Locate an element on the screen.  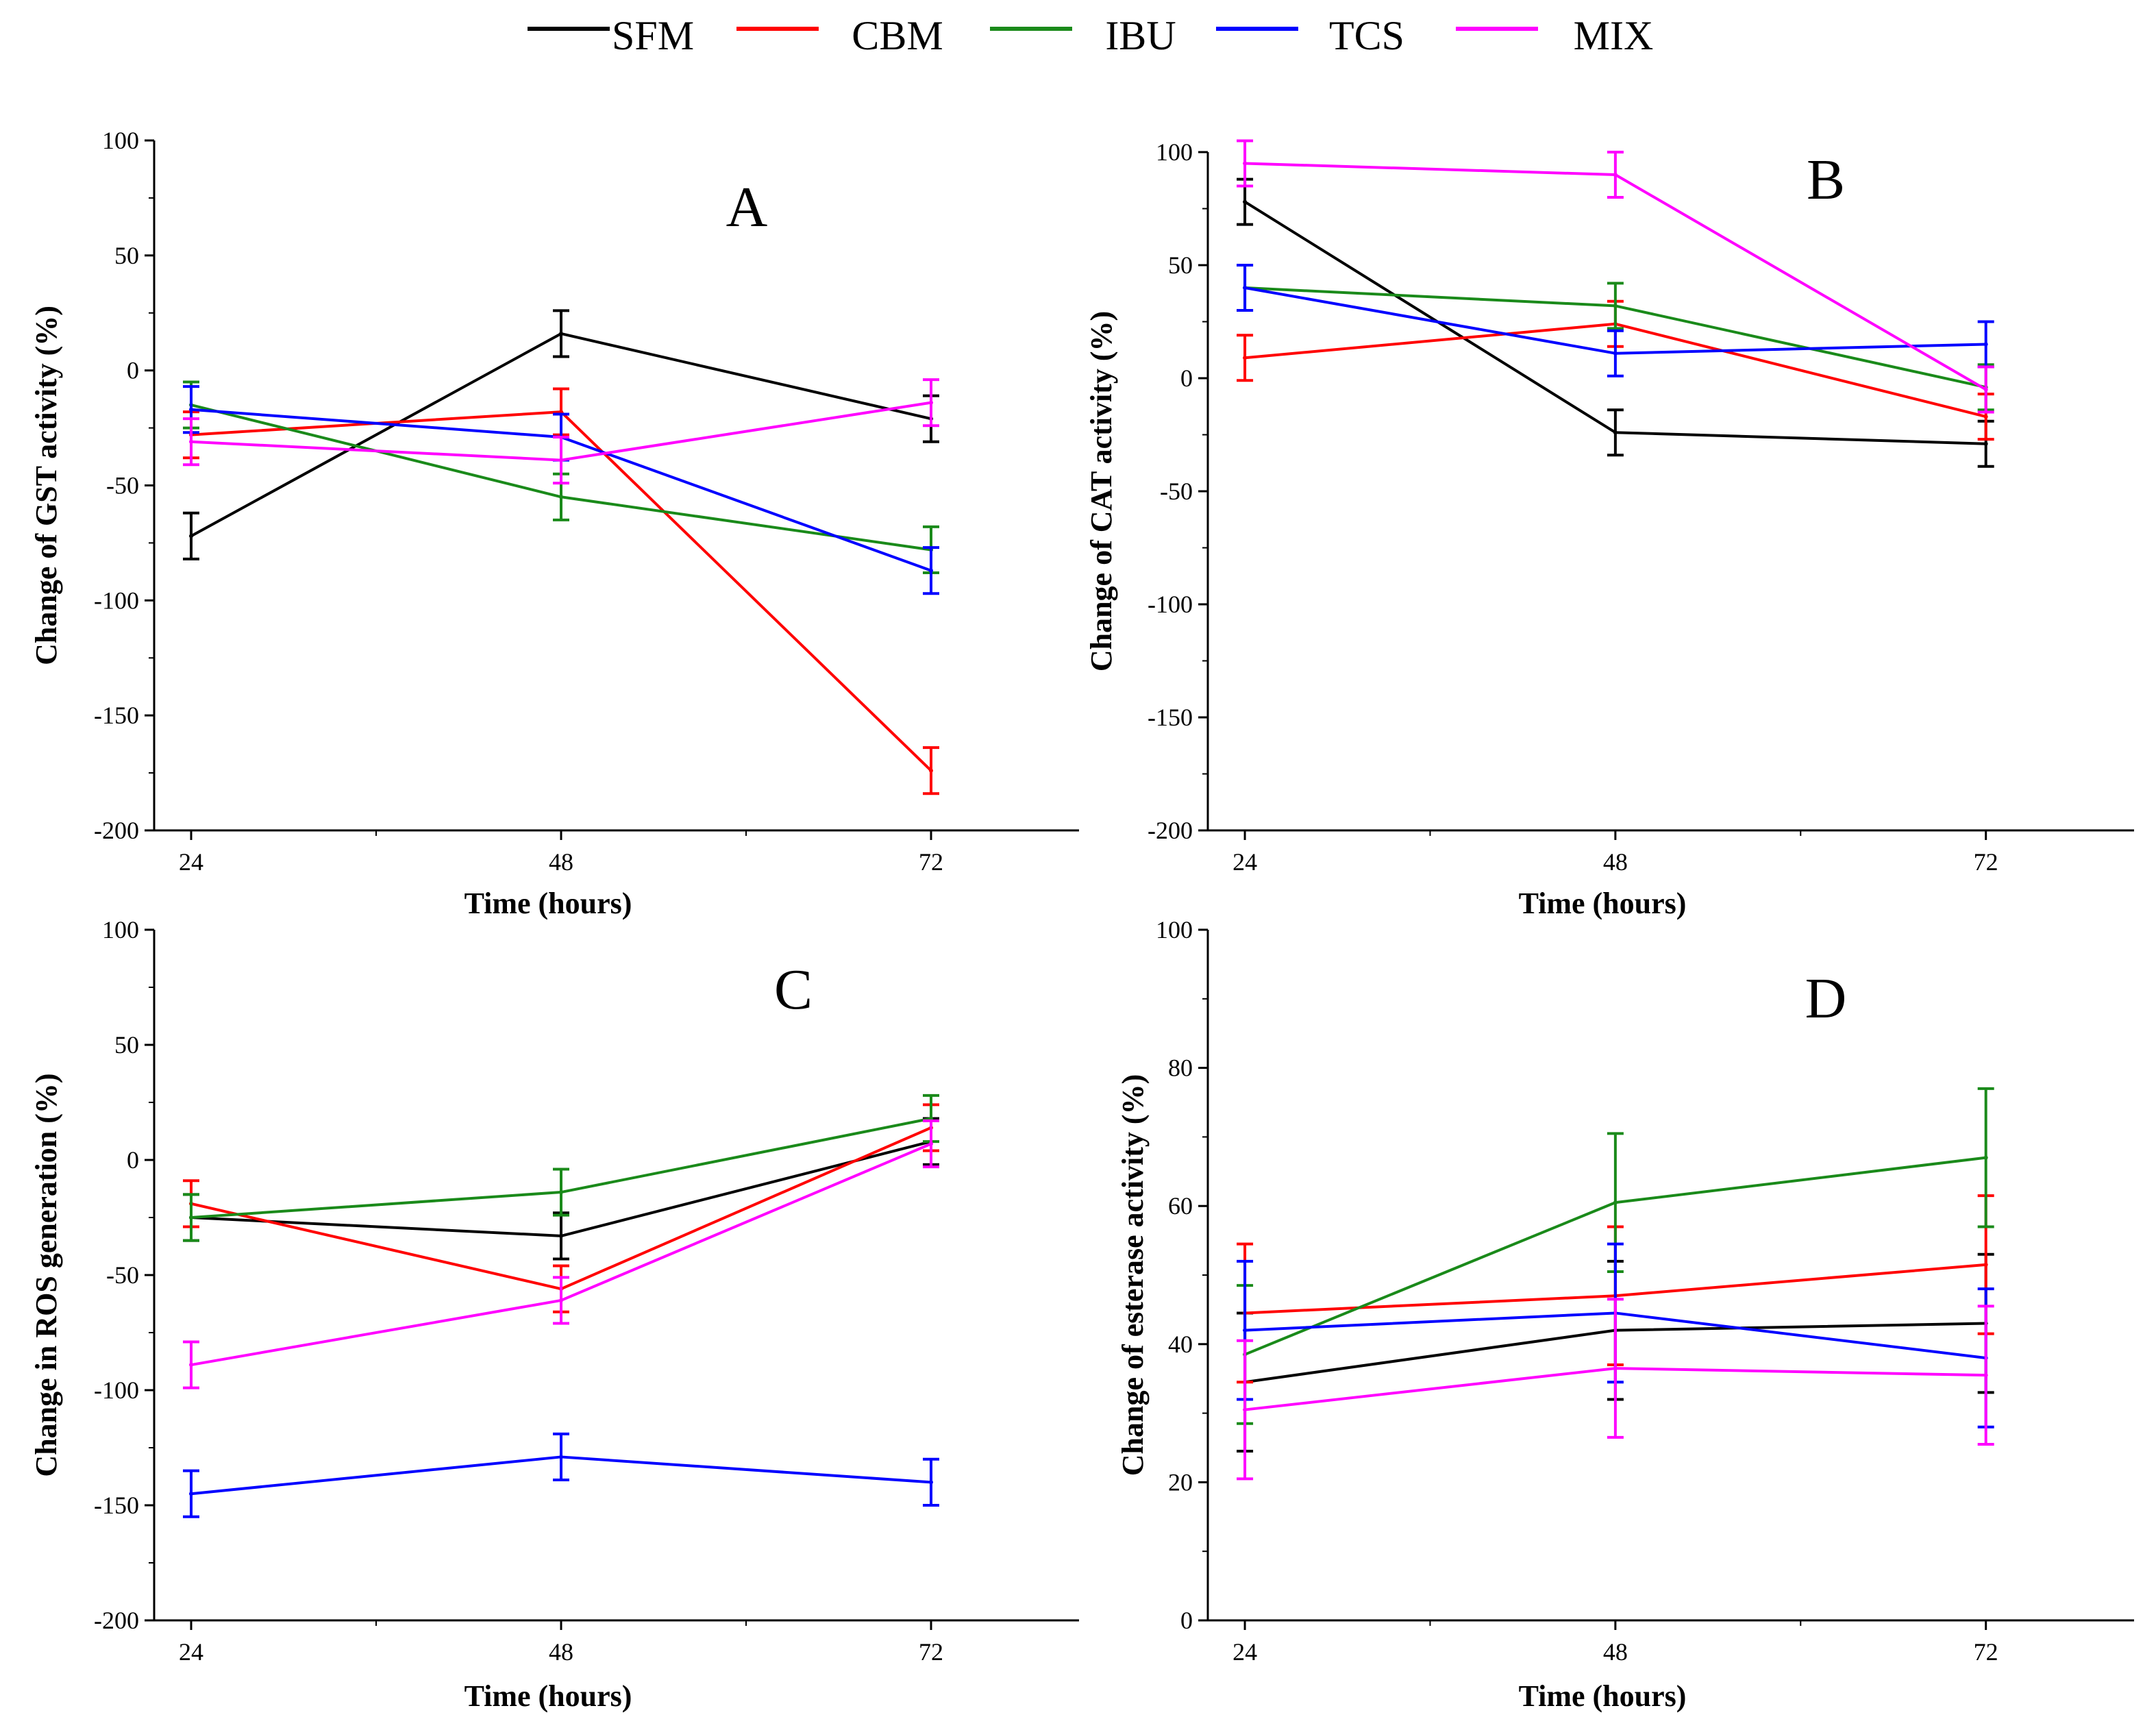
legend-item-sfm: SFM is located at coordinates (611, 36).